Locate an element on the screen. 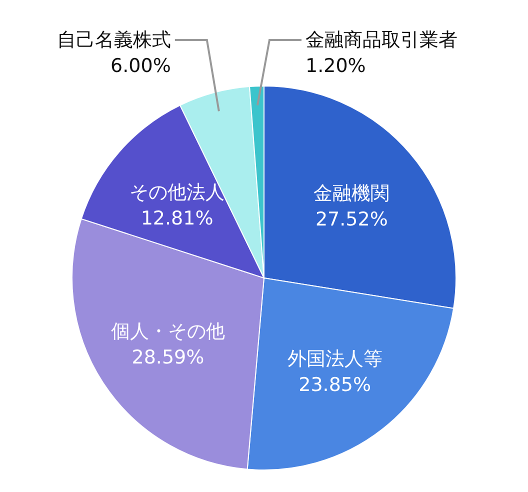 This screenshot has height=492, width=528. slice-label: 自己名義株式 is located at coordinates (113, 40).